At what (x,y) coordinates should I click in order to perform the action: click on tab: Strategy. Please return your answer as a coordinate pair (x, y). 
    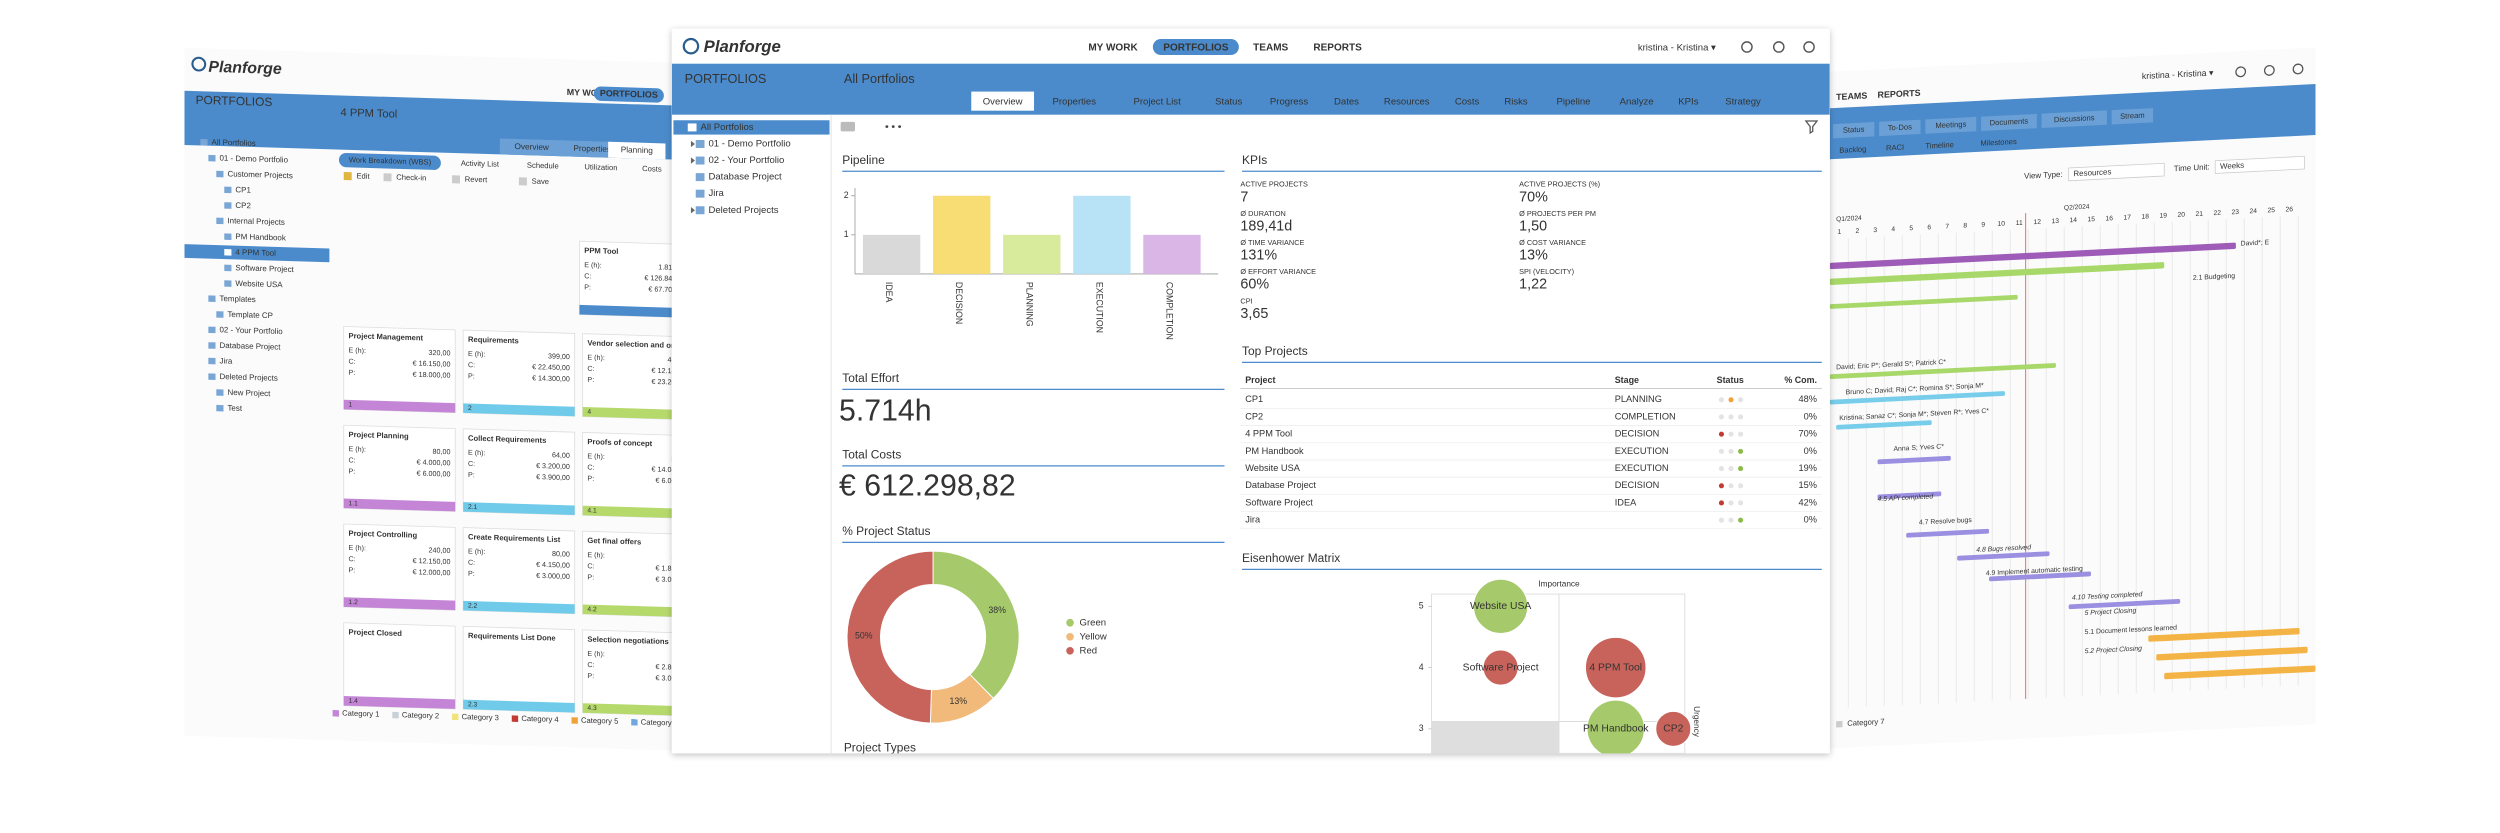
    Looking at the image, I should click on (1743, 101).